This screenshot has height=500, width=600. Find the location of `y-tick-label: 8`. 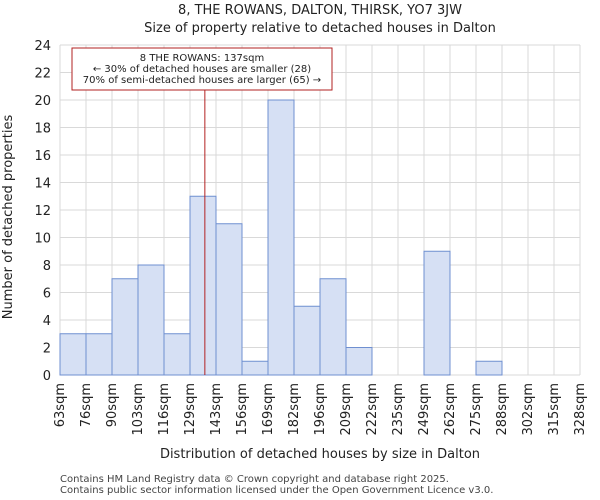

y-tick-label: 8 is located at coordinates (47, 266).